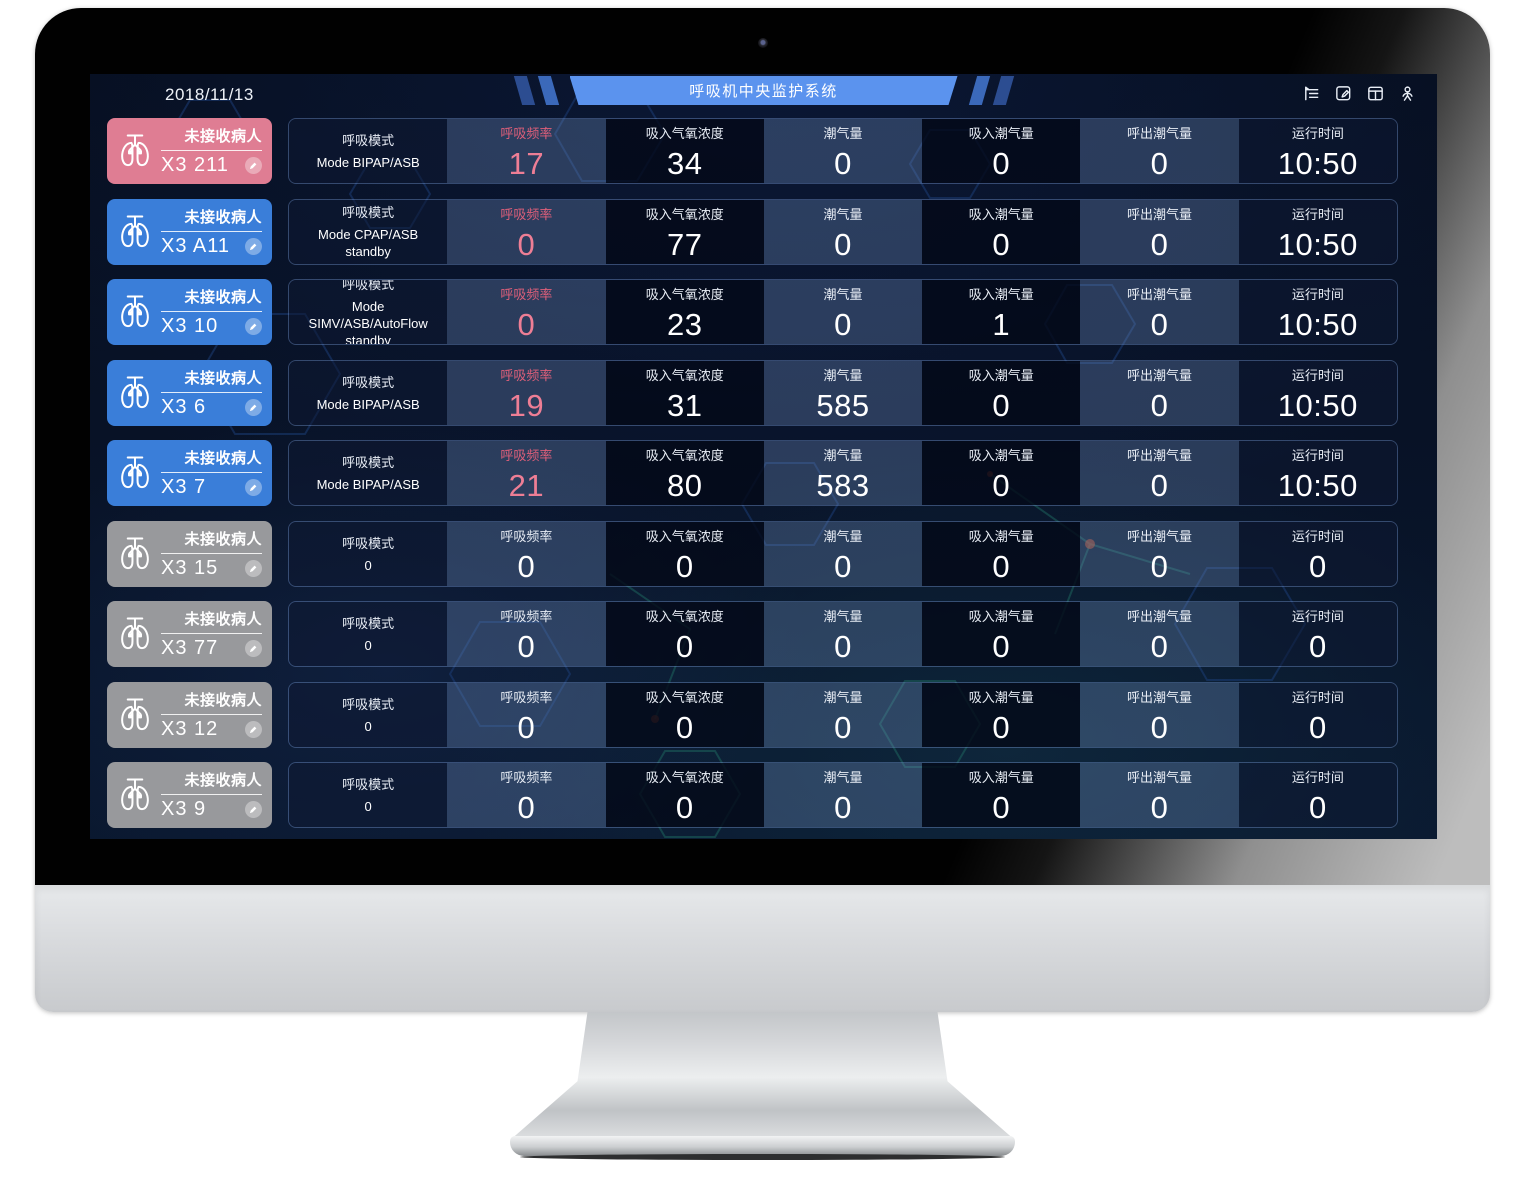  I want to click on monitor-chin, so click(762, 948).